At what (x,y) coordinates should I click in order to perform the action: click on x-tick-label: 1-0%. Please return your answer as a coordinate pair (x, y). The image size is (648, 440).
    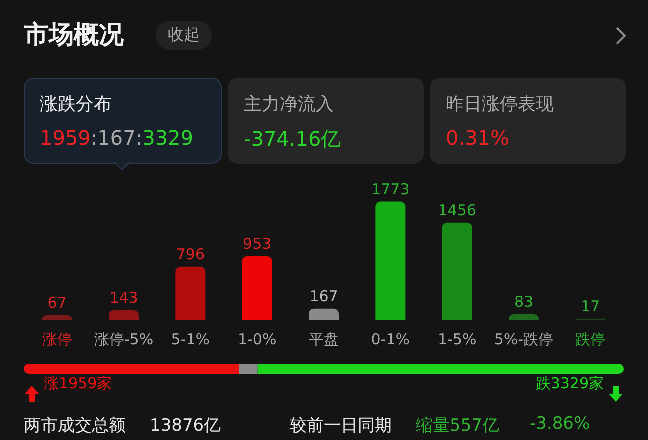
    Looking at the image, I should click on (257, 339).